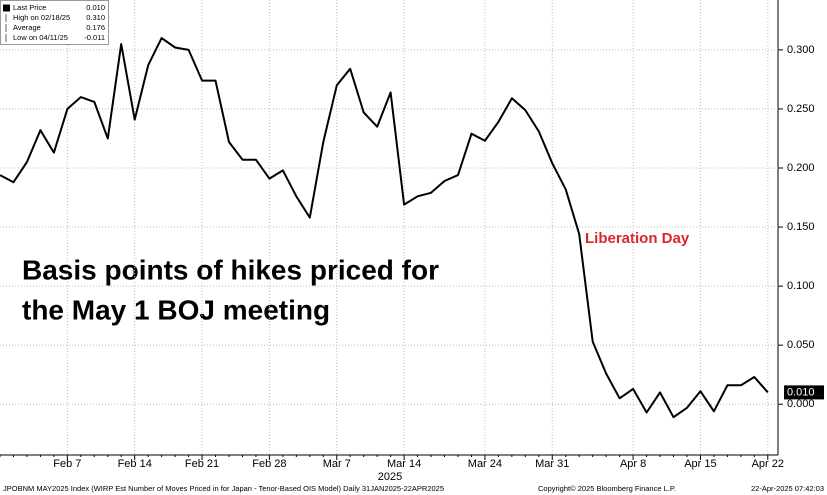  Describe the element at coordinates (269, 464) in the screenshot. I see `x-tick-label: Feb 28` at that location.